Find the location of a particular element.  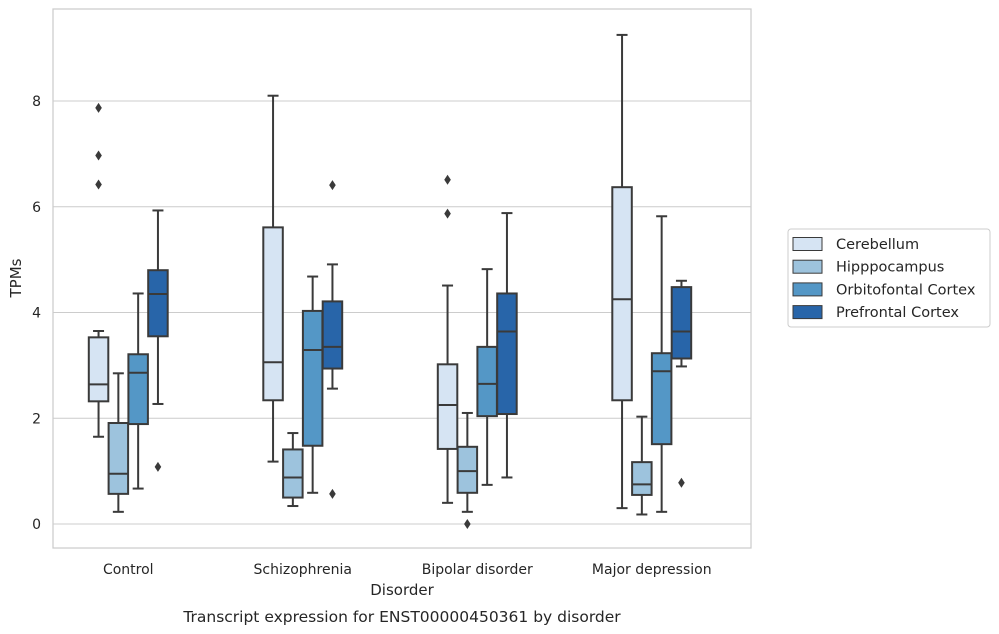

legend-label: Prefrontal Cortex is located at coordinates (897, 313).